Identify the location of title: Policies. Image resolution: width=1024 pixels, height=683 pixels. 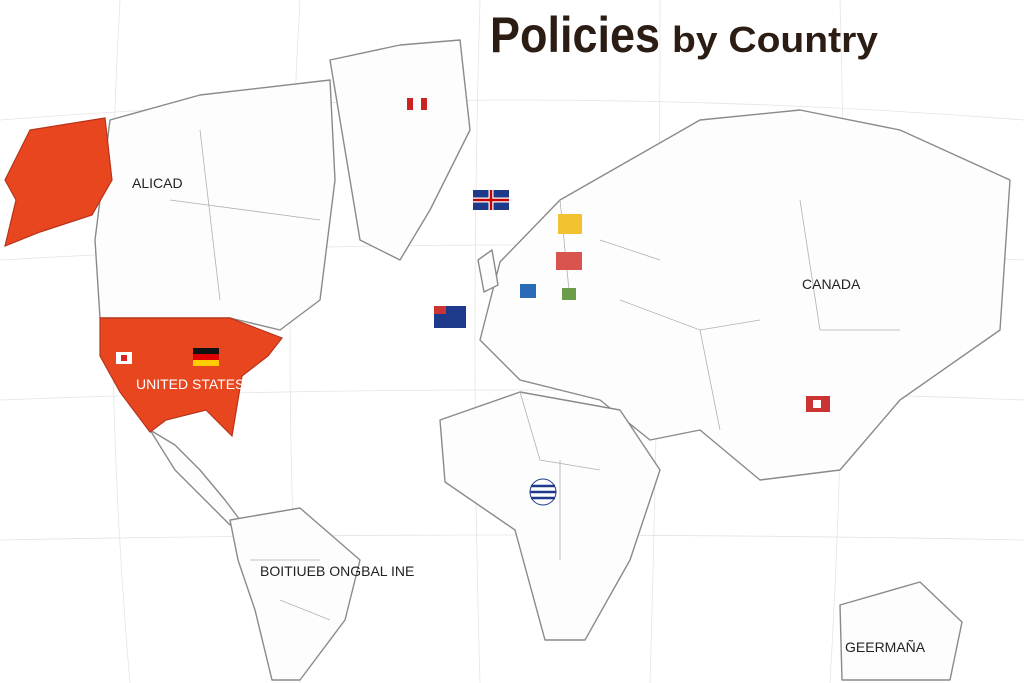
(575, 35).